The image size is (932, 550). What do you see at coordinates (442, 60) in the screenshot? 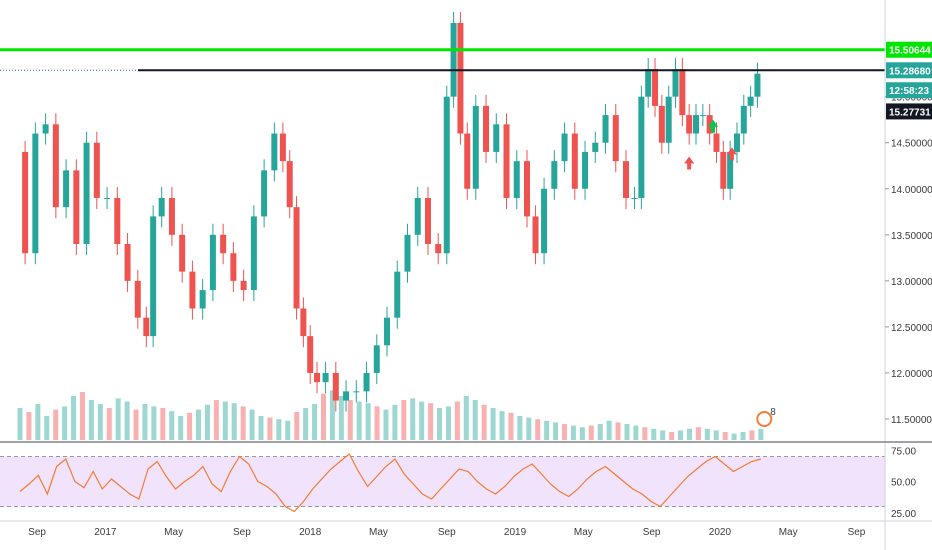
I see `horizontal-lines-layer` at bounding box center [442, 60].